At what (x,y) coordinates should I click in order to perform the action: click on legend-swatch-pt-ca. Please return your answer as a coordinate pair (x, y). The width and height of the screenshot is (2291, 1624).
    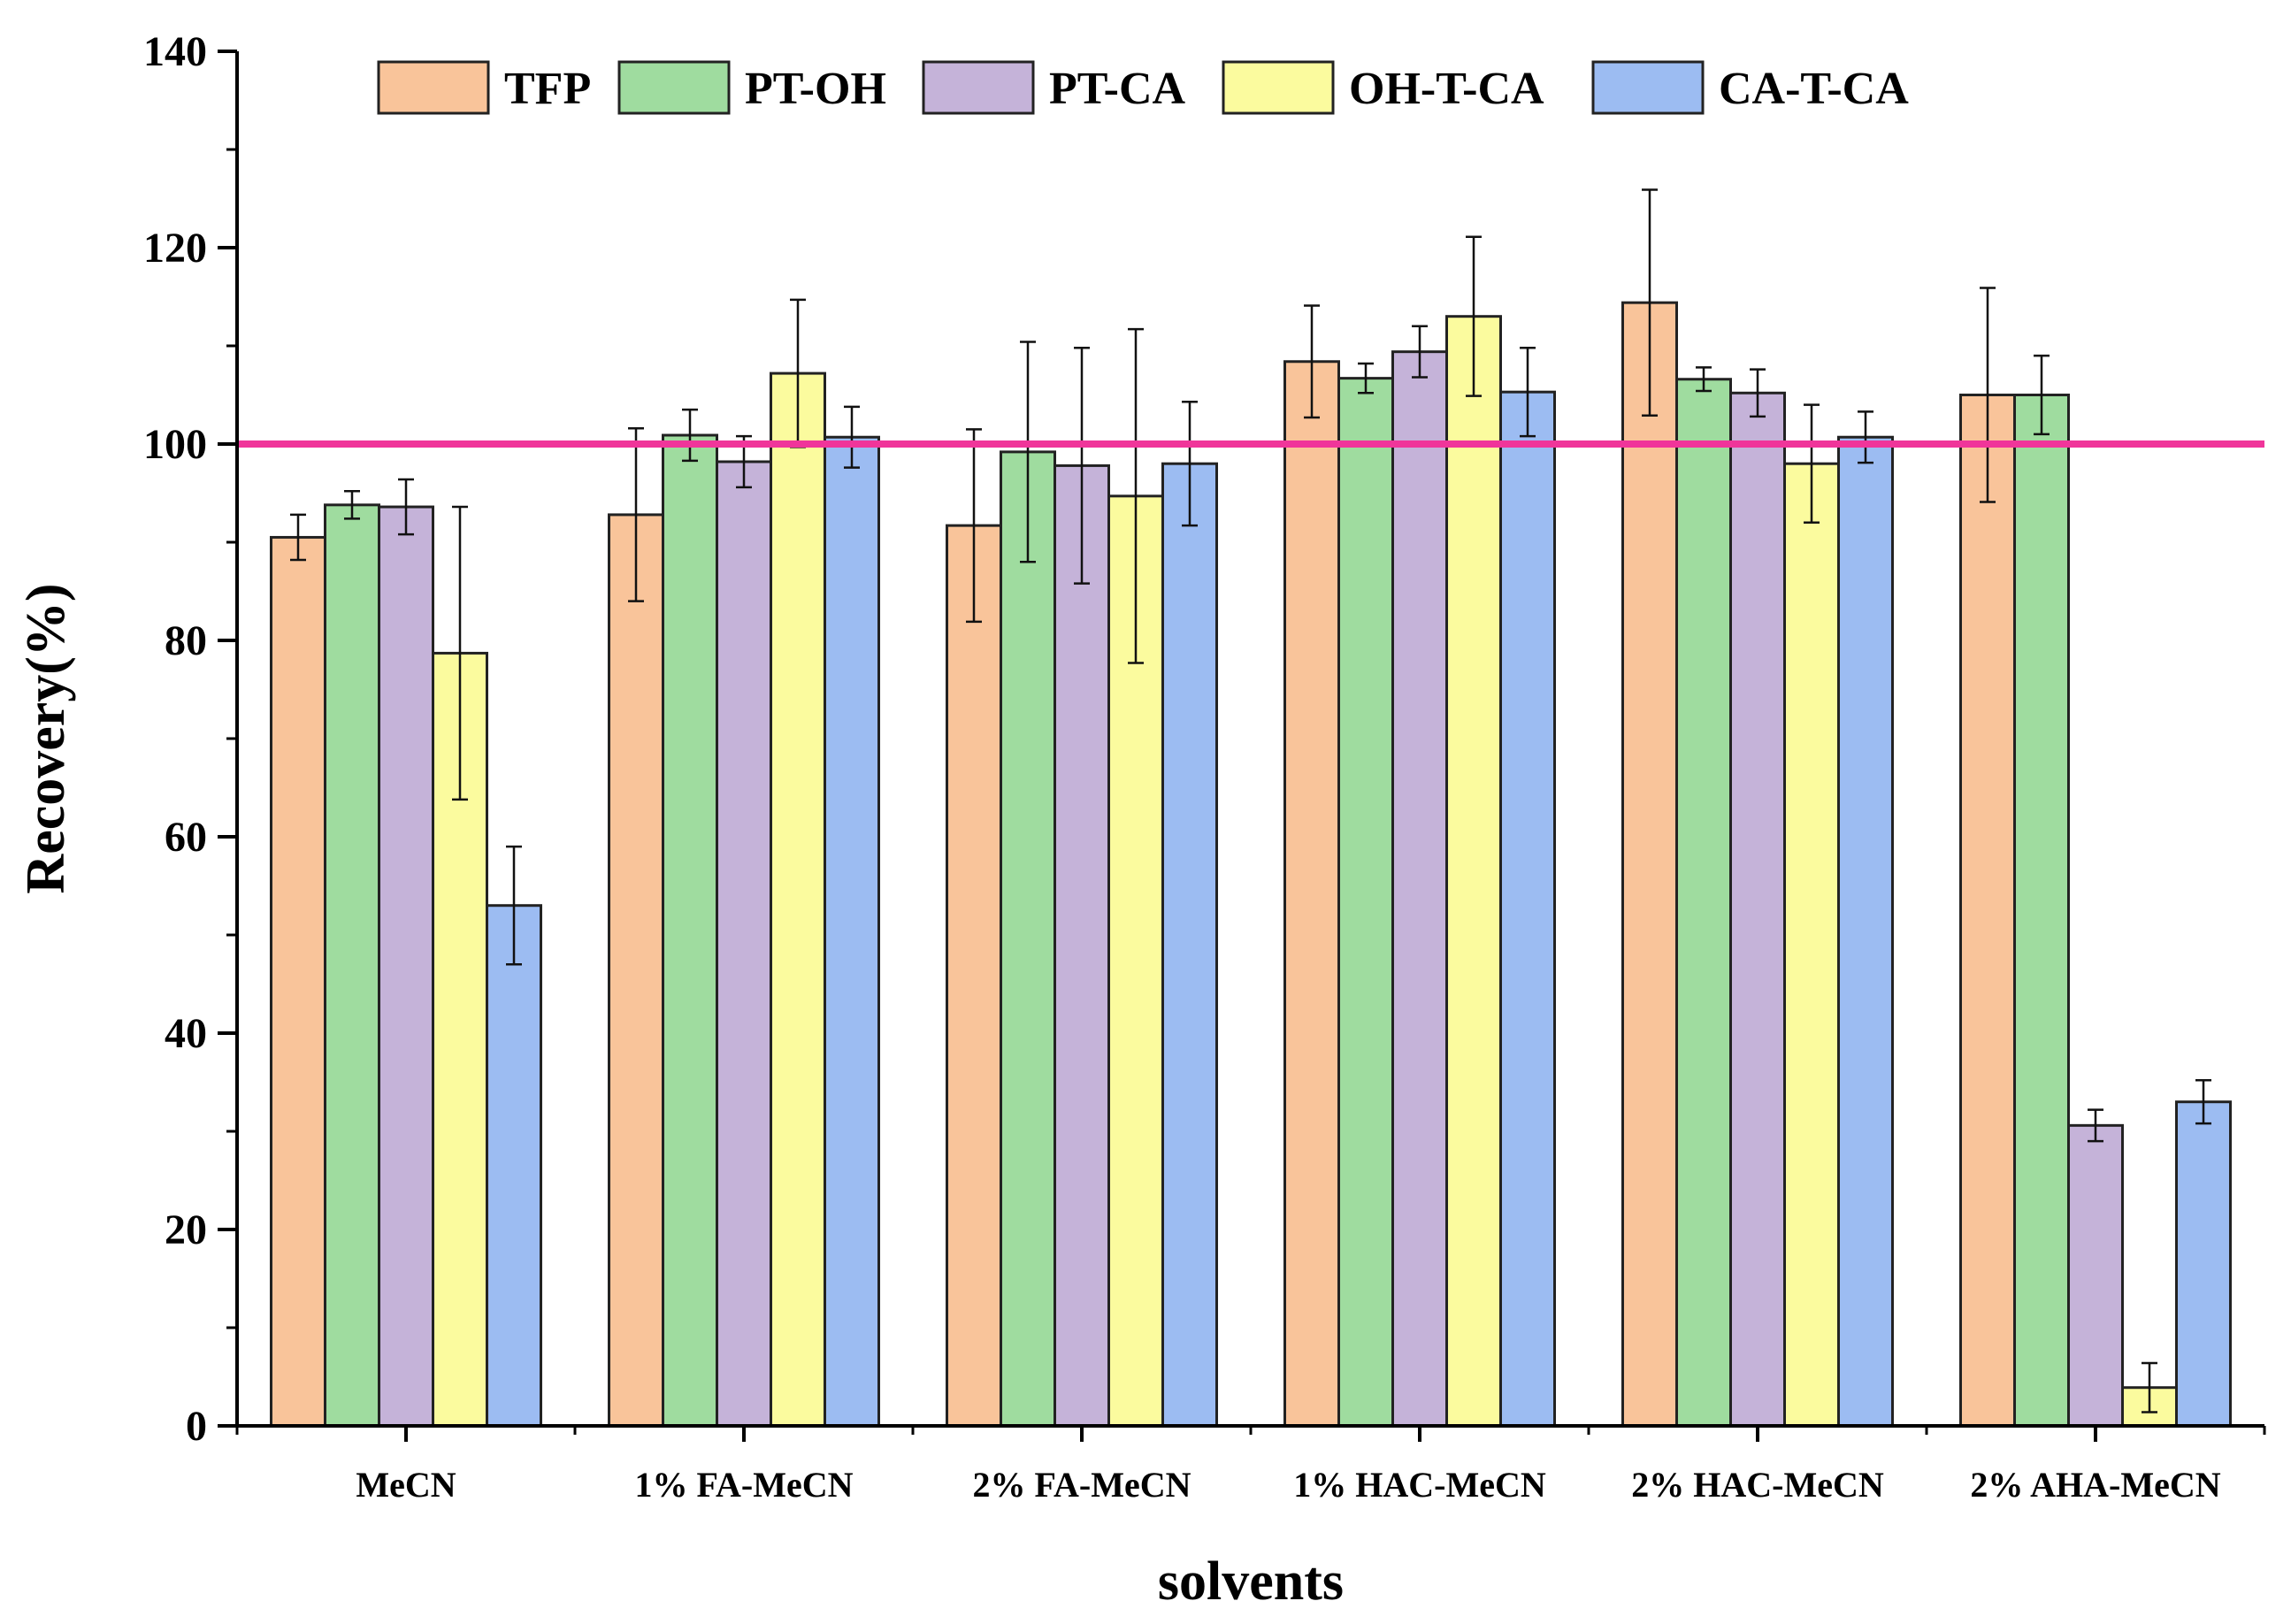
    Looking at the image, I should click on (979, 87).